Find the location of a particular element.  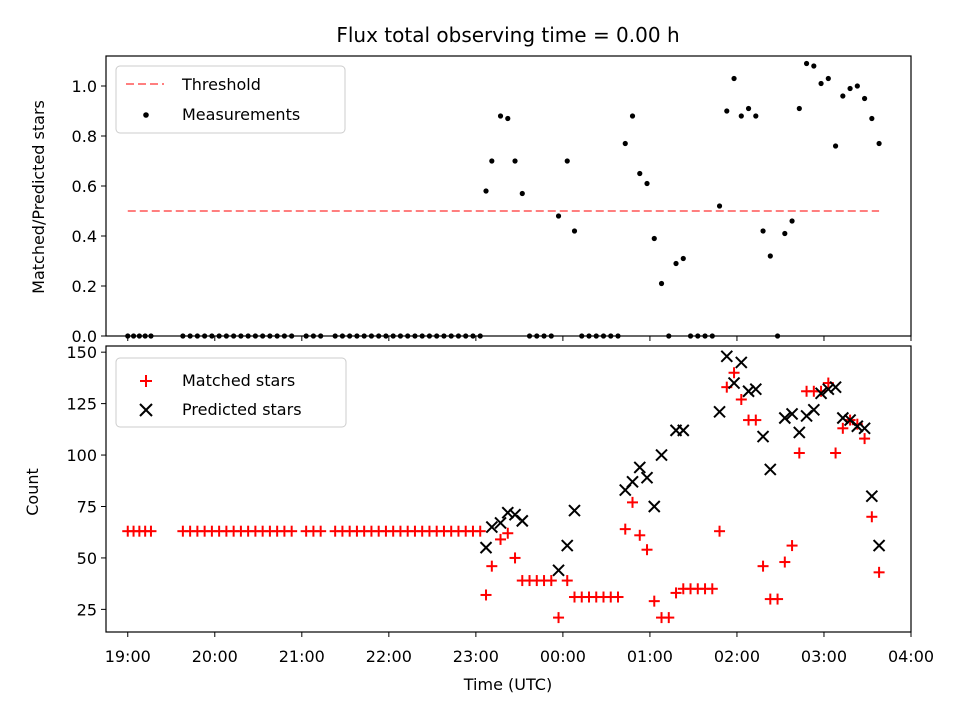

top-y-tick-label: 0.0 is located at coordinates (84, 336).